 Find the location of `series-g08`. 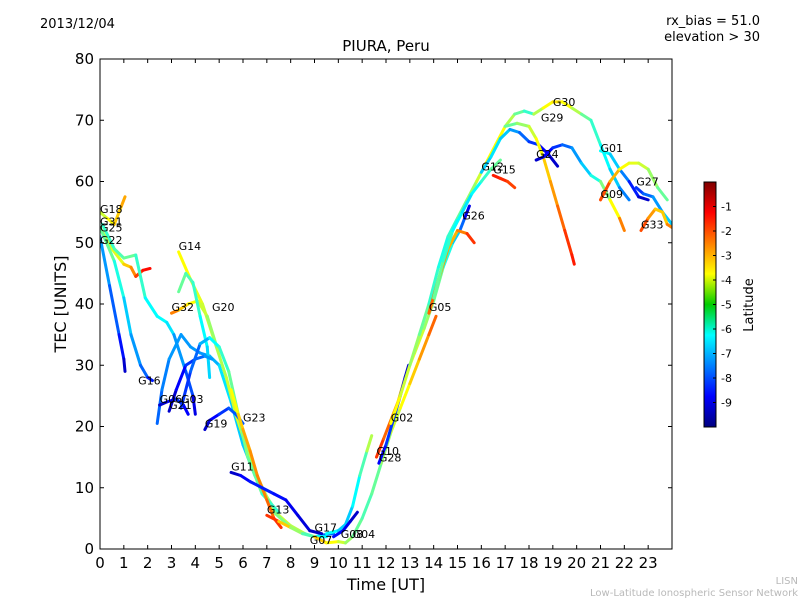

series-g08 is located at coordinates (349, 485).